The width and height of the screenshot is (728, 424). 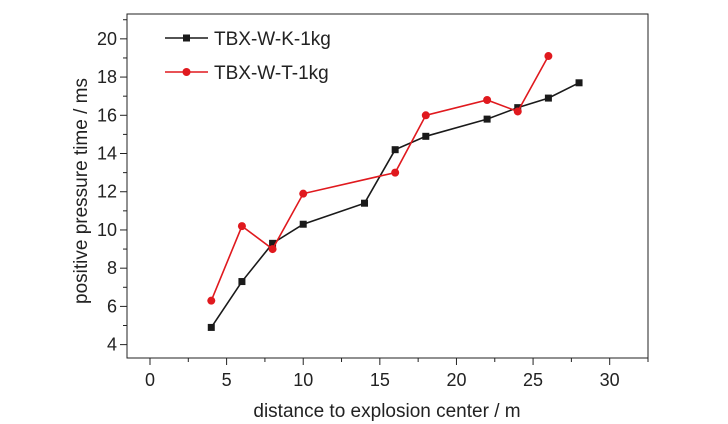 What do you see at coordinates (456, 380) in the screenshot?
I see `x-tick-label: 20` at bounding box center [456, 380].